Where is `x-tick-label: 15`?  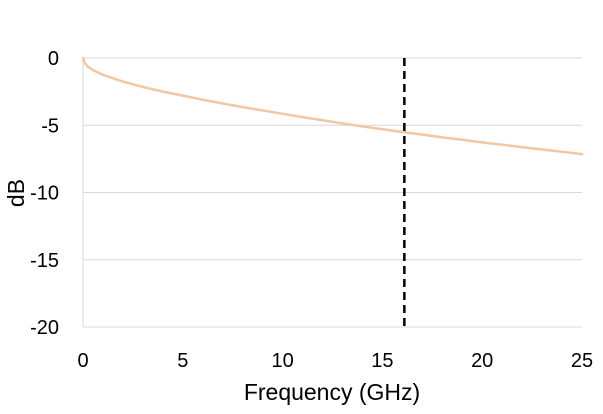
x-tick-label: 15 is located at coordinates (382, 361).